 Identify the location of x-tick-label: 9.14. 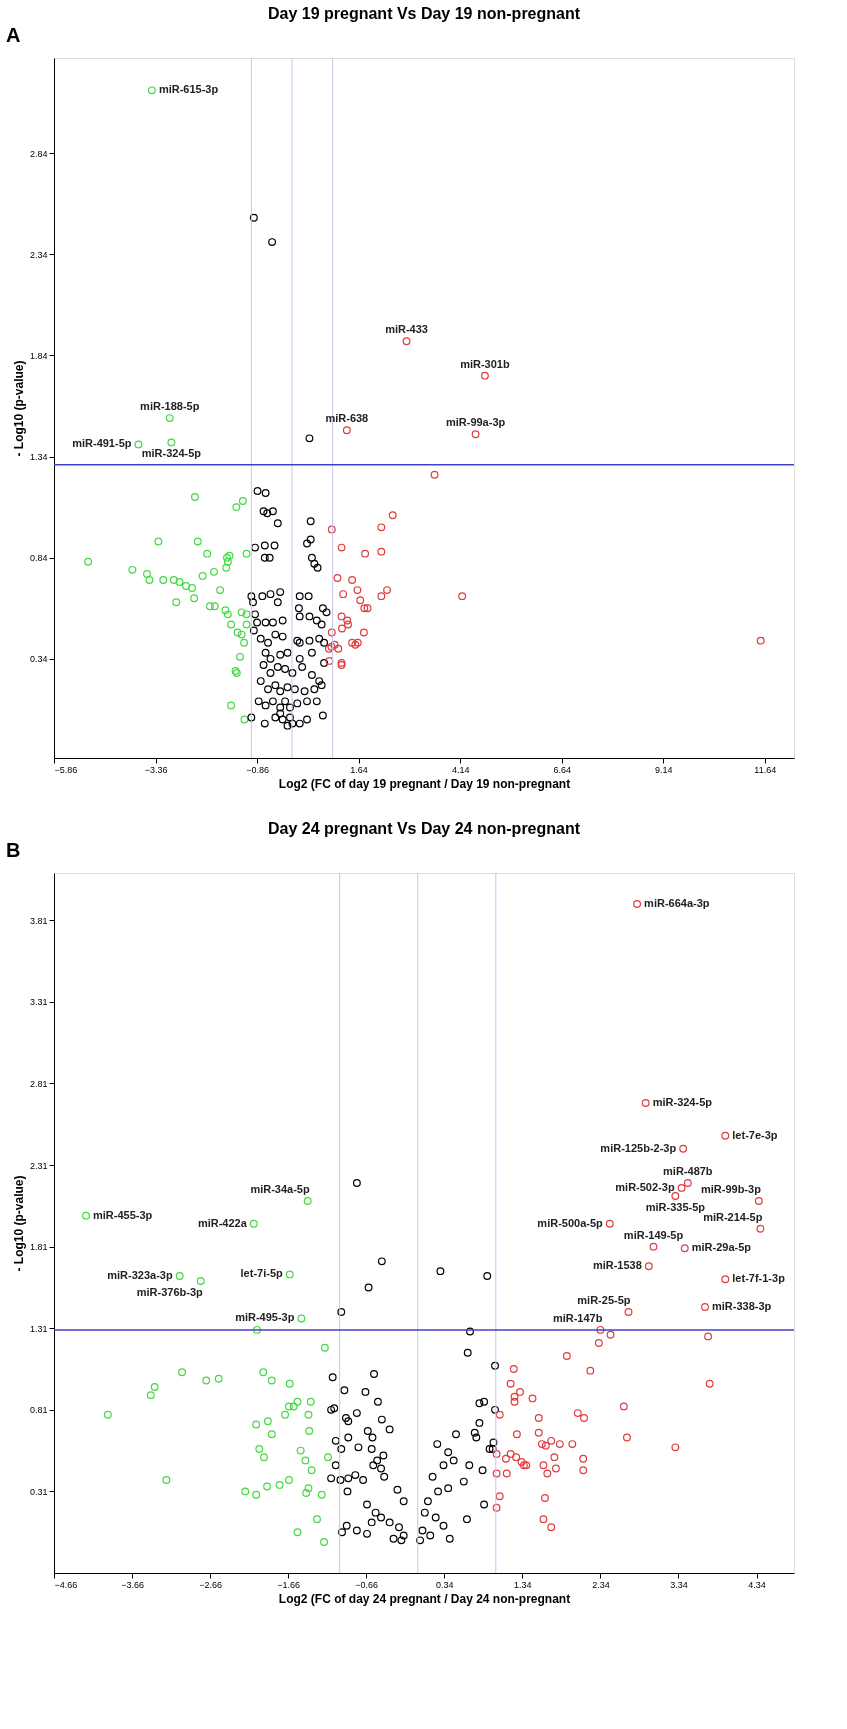
(663, 769).